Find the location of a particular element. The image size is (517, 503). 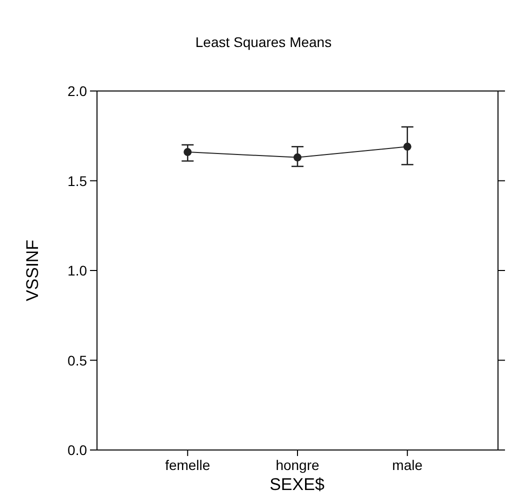

y-tick-label: 1.0 is located at coordinates (78, 270).